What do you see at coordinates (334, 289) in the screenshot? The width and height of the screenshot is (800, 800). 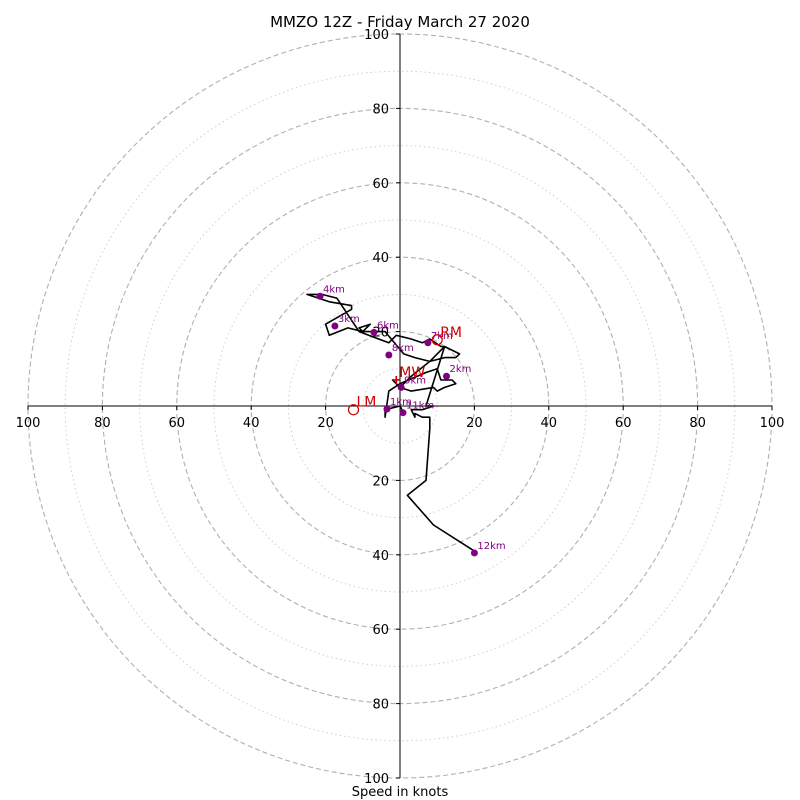 I see `height-marker-label-4km: 4km` at bounding box center [334, 289].